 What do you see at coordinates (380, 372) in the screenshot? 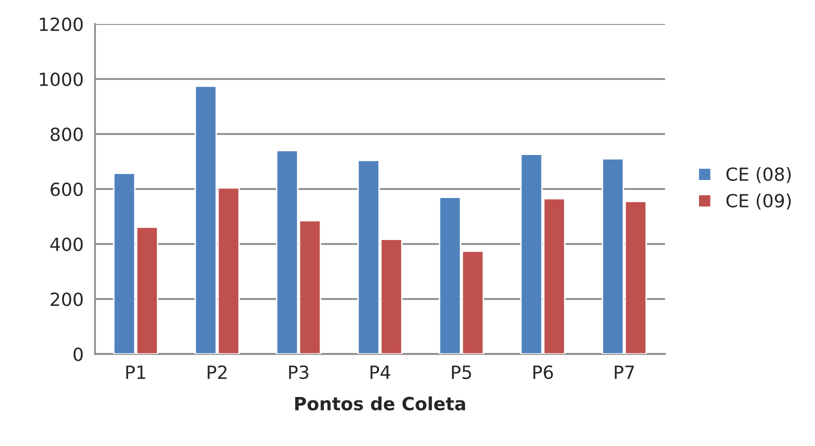
I see `x-tick-label: P4` at bounding box center [380, 372].